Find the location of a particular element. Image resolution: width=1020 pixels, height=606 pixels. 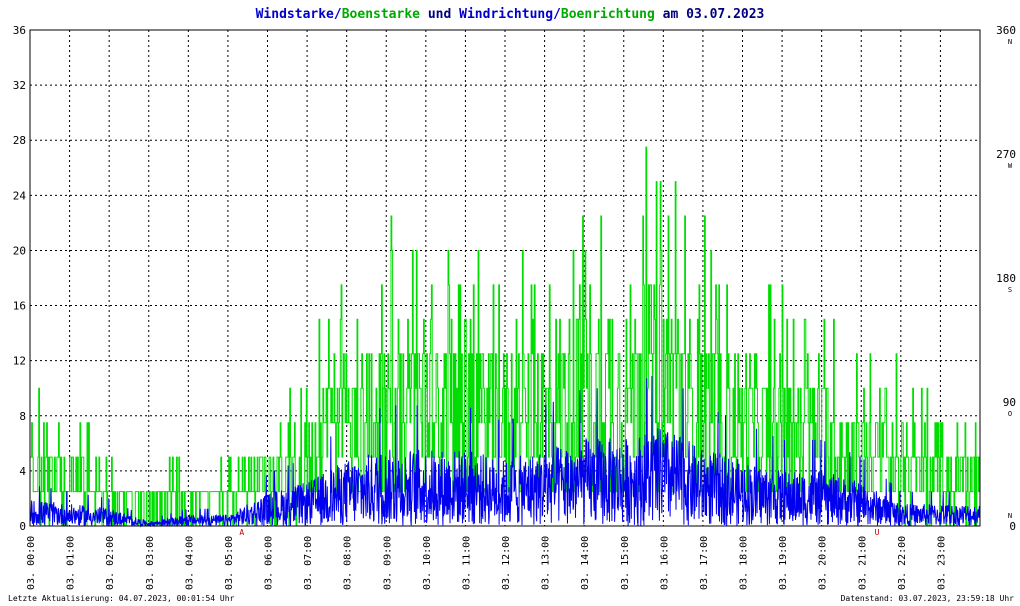

y-tick-label: 20 is located at coordinates (19, 250).